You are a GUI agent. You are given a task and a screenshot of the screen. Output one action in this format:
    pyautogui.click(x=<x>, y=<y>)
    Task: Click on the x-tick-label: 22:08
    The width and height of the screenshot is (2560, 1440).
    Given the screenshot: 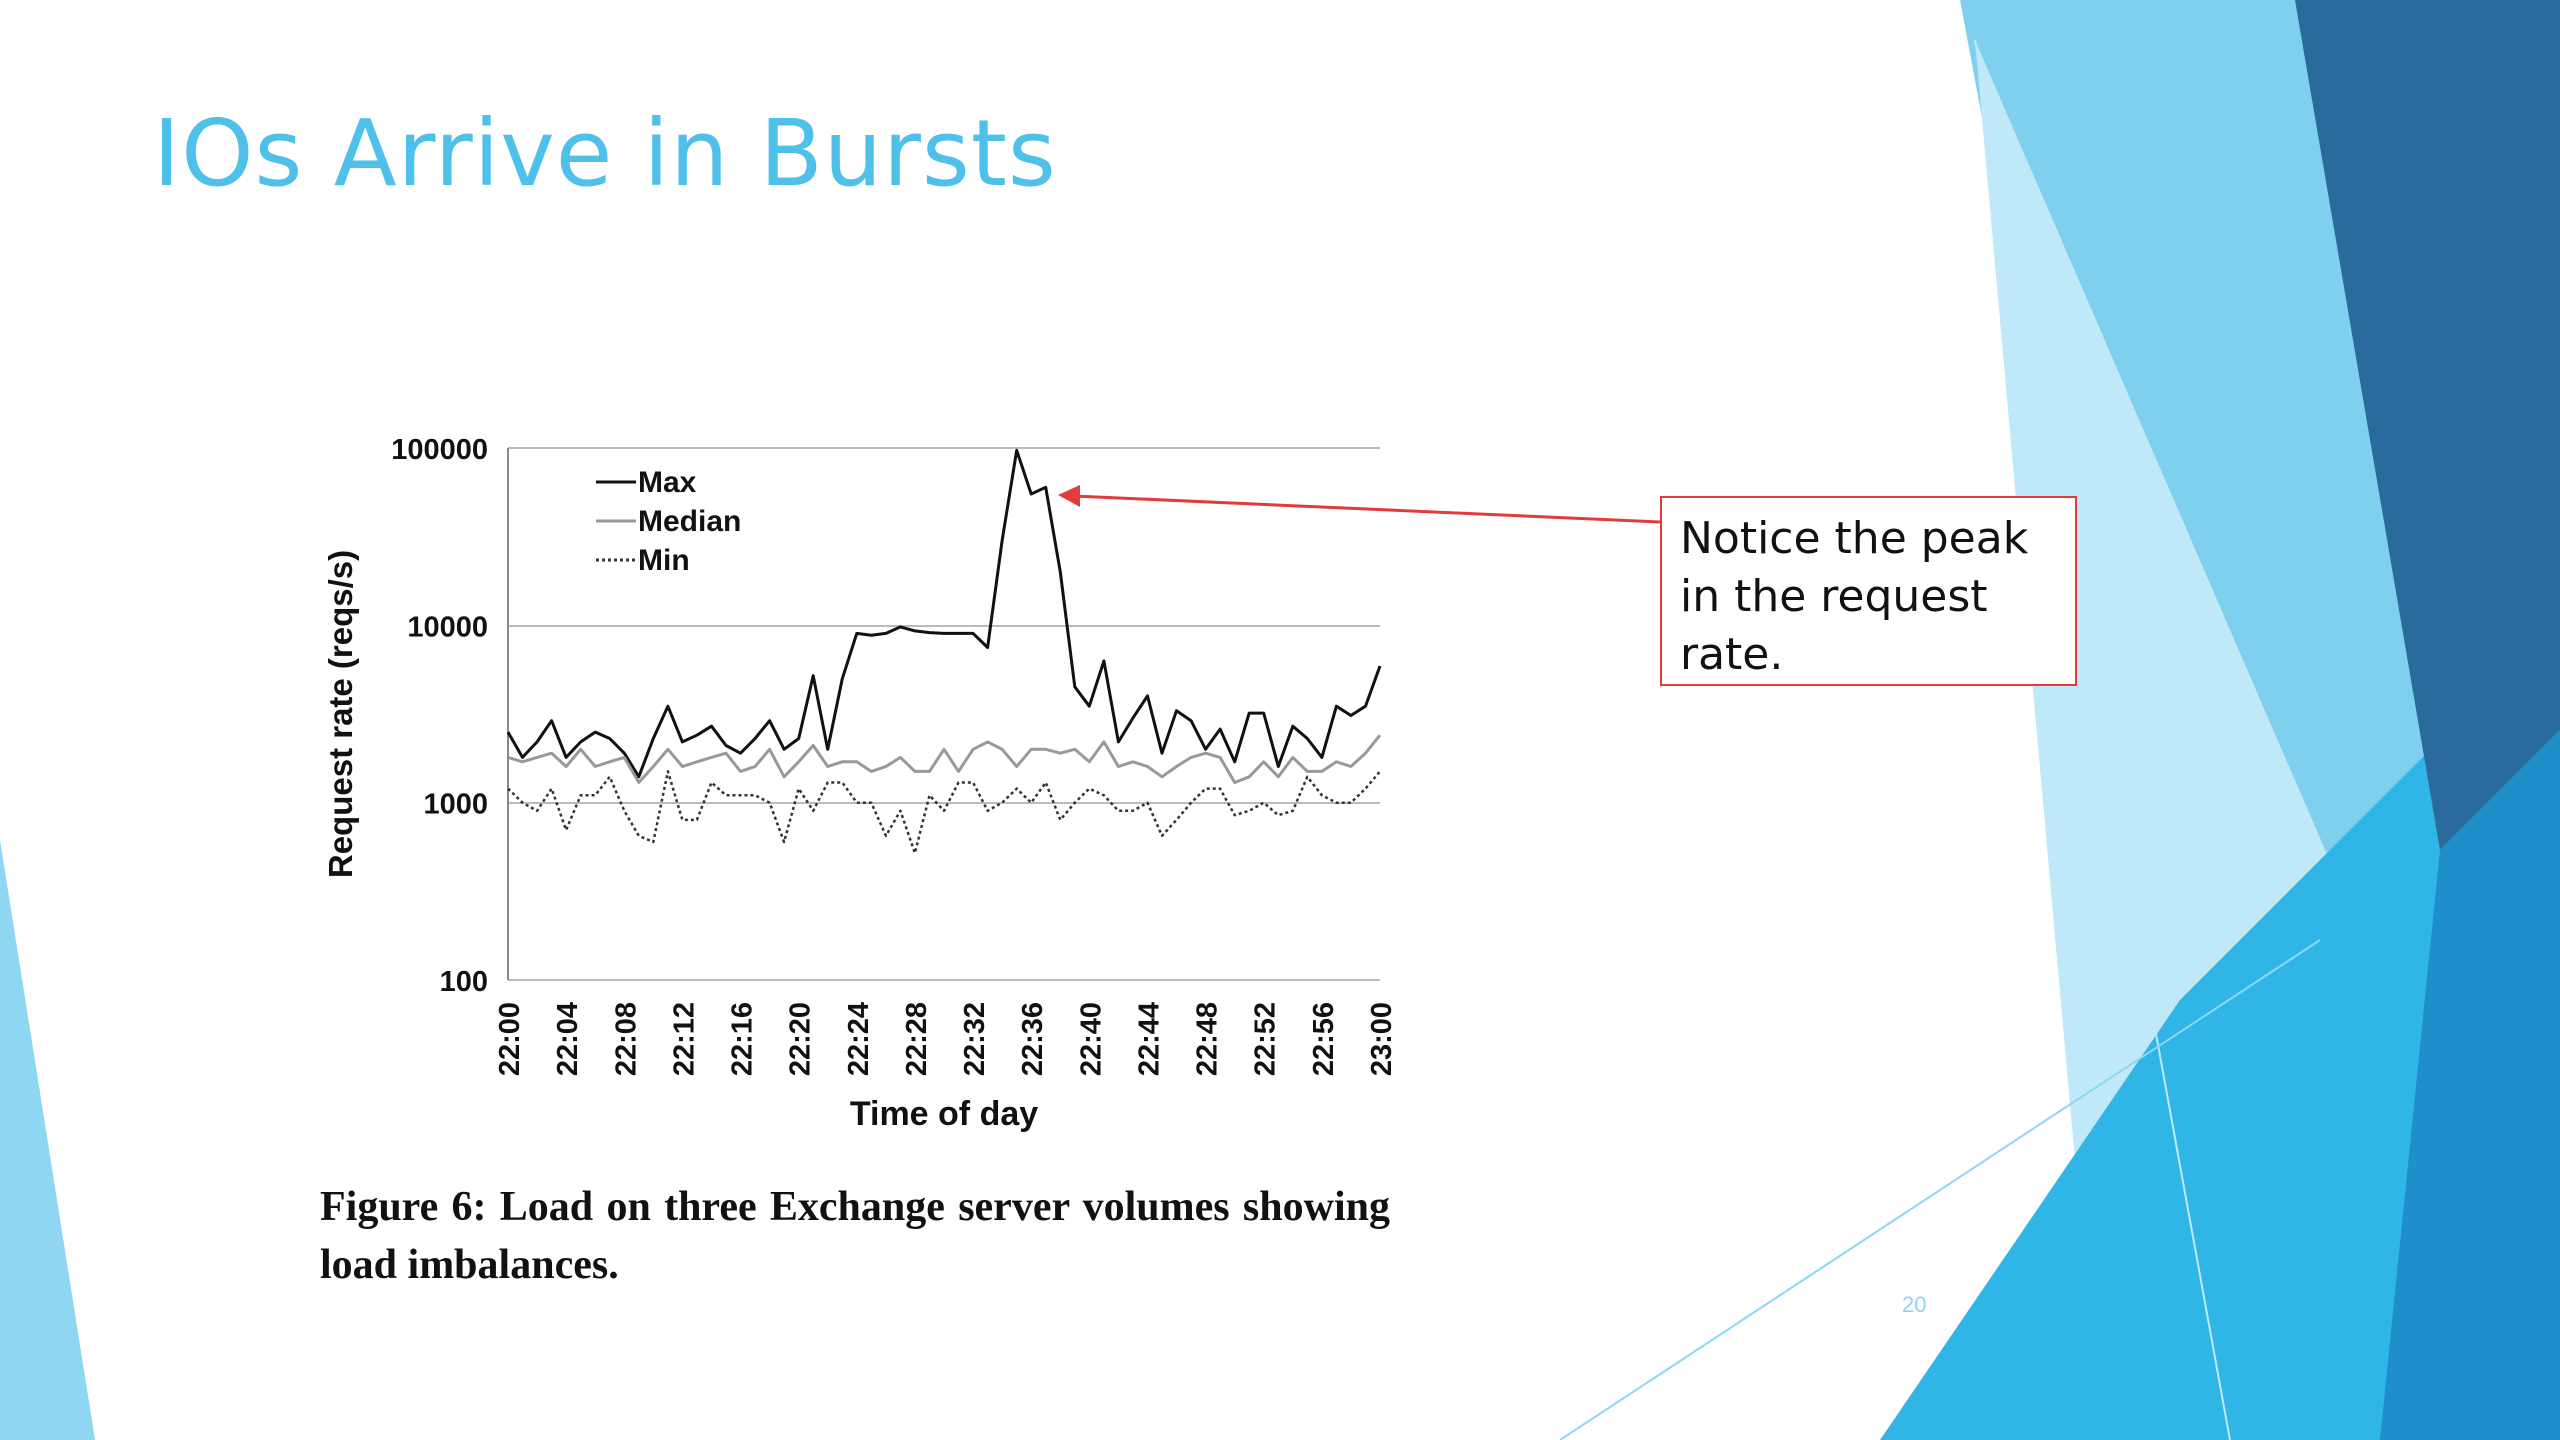 What is the action you would take?
    pyautogui.click(x=626, y=1039)
    